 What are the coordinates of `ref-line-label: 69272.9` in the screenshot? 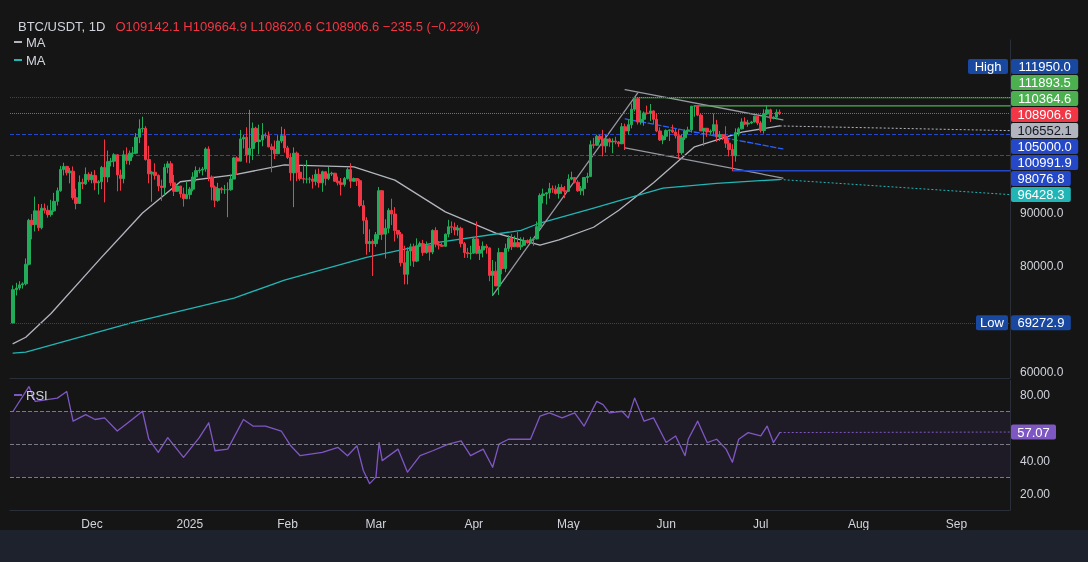 It's located at (1041, 323).